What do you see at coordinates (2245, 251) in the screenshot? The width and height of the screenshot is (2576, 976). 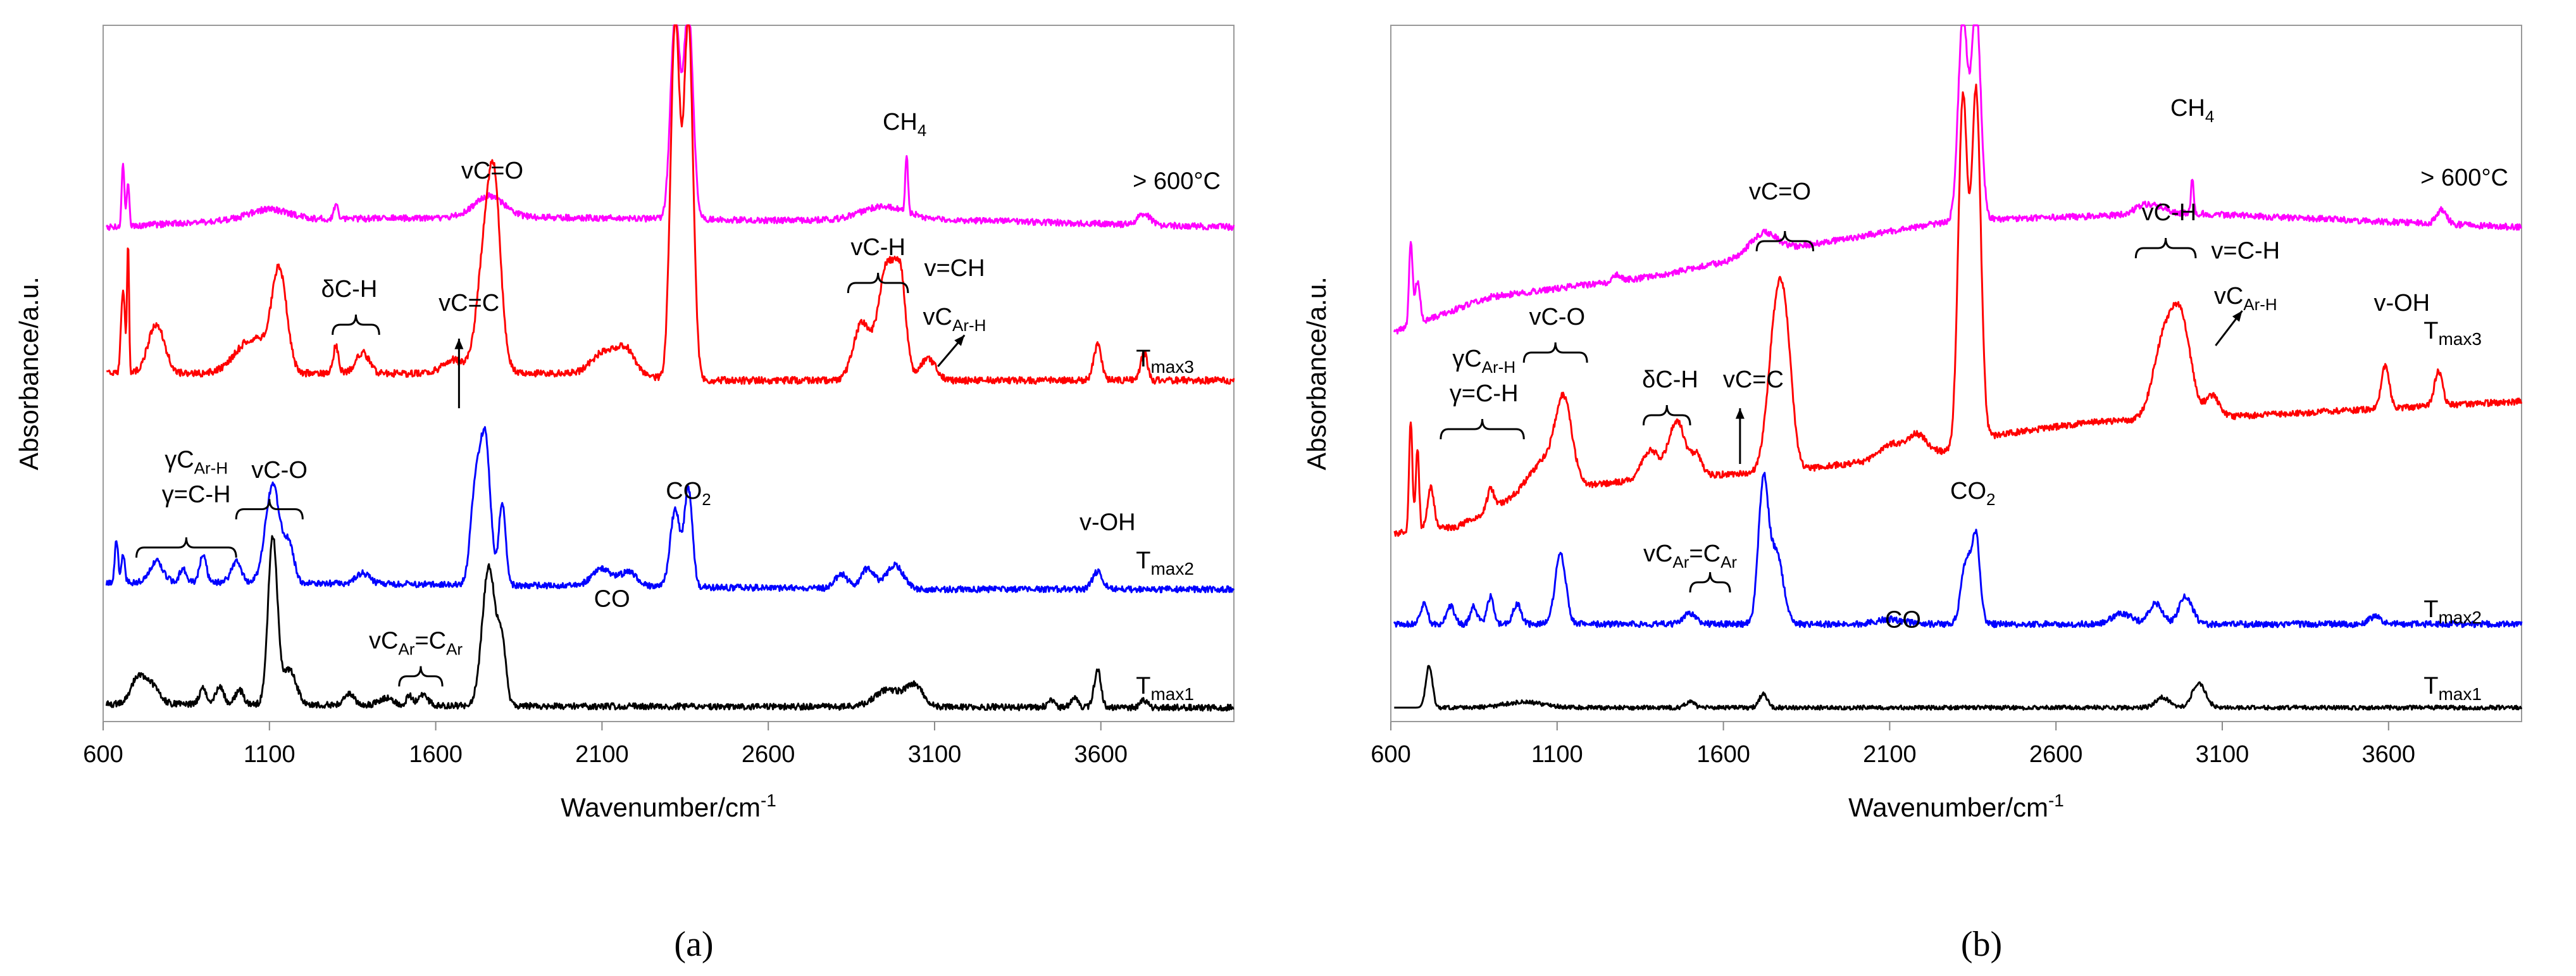 I see `annotation-label: v=C-H` at bounding box center [2245, 251].